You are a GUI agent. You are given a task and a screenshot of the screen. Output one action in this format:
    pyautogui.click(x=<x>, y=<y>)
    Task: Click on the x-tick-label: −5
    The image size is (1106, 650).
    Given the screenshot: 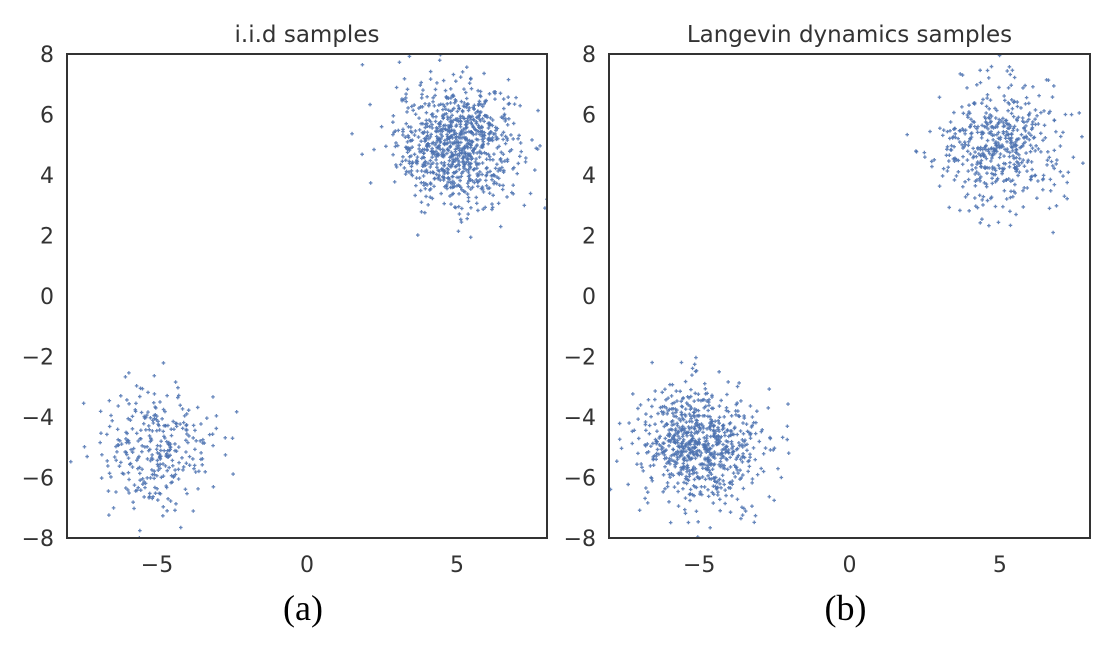 What is the action you would take?
    pyautogui.click(x=699, y=565)
    